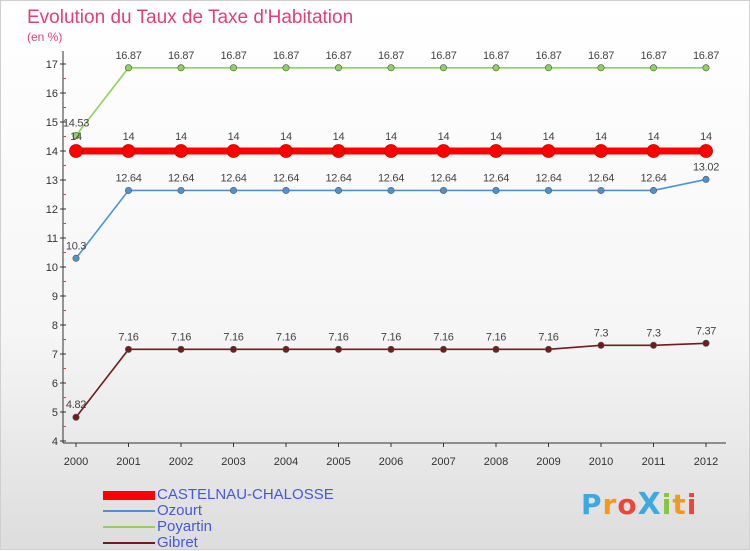 The image size is (750, 551). I want to click on x-tick-label: 2008, so click(496, 462).